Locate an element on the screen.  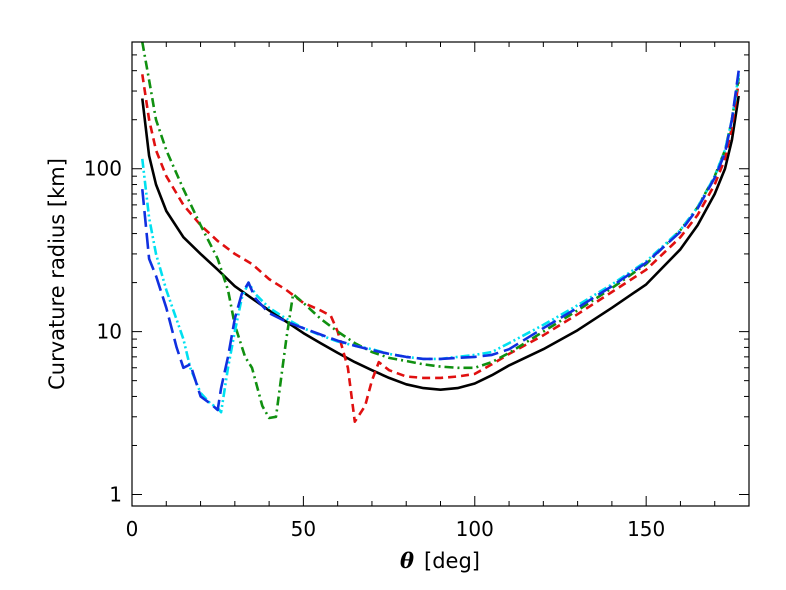
y-tick-label: 100 is located at coordinates (103, 169).